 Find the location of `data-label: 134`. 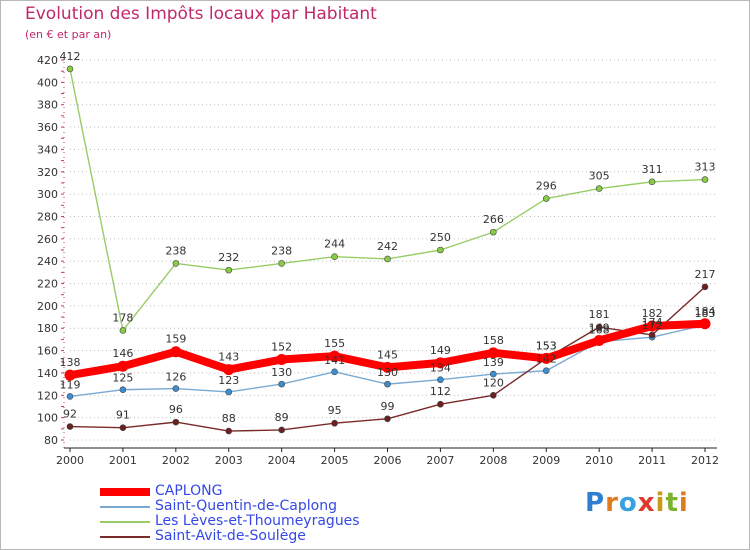

data-label: 134 is located at coordinates (440, 368).